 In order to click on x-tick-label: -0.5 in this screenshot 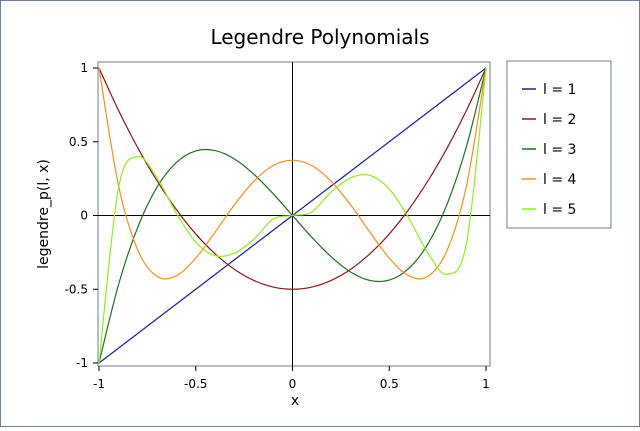, I will do `click(195, 384)`.